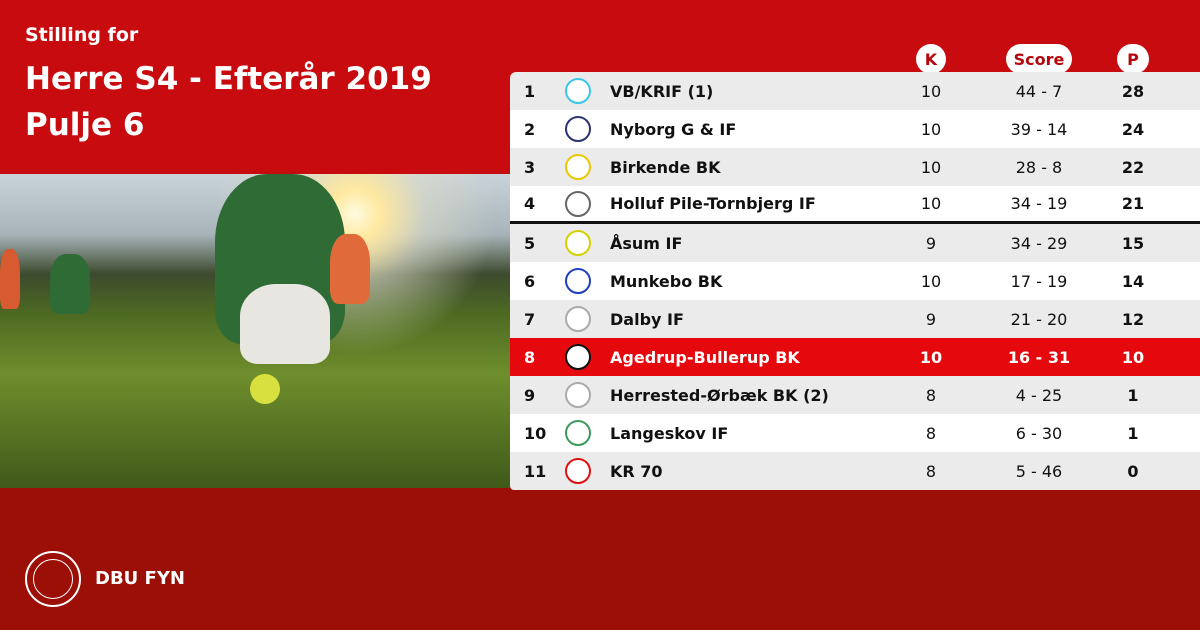 This screenshot has width=1200, height=630. I want to click on table-row: 10 Langeskov IF 8 6 - 30 1, so click(855, 433).